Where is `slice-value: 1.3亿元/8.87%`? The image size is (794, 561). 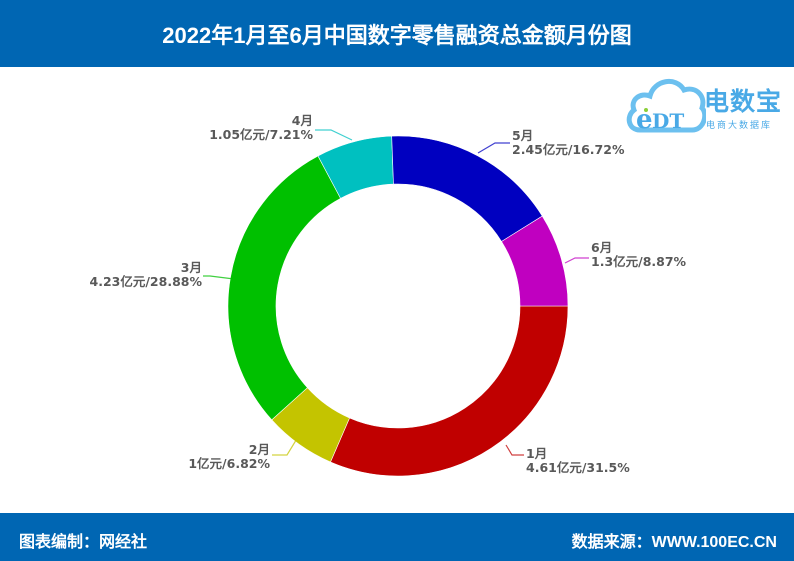
slice-value: 1.3亿元/8.87% is located at coordinates (639, 261).